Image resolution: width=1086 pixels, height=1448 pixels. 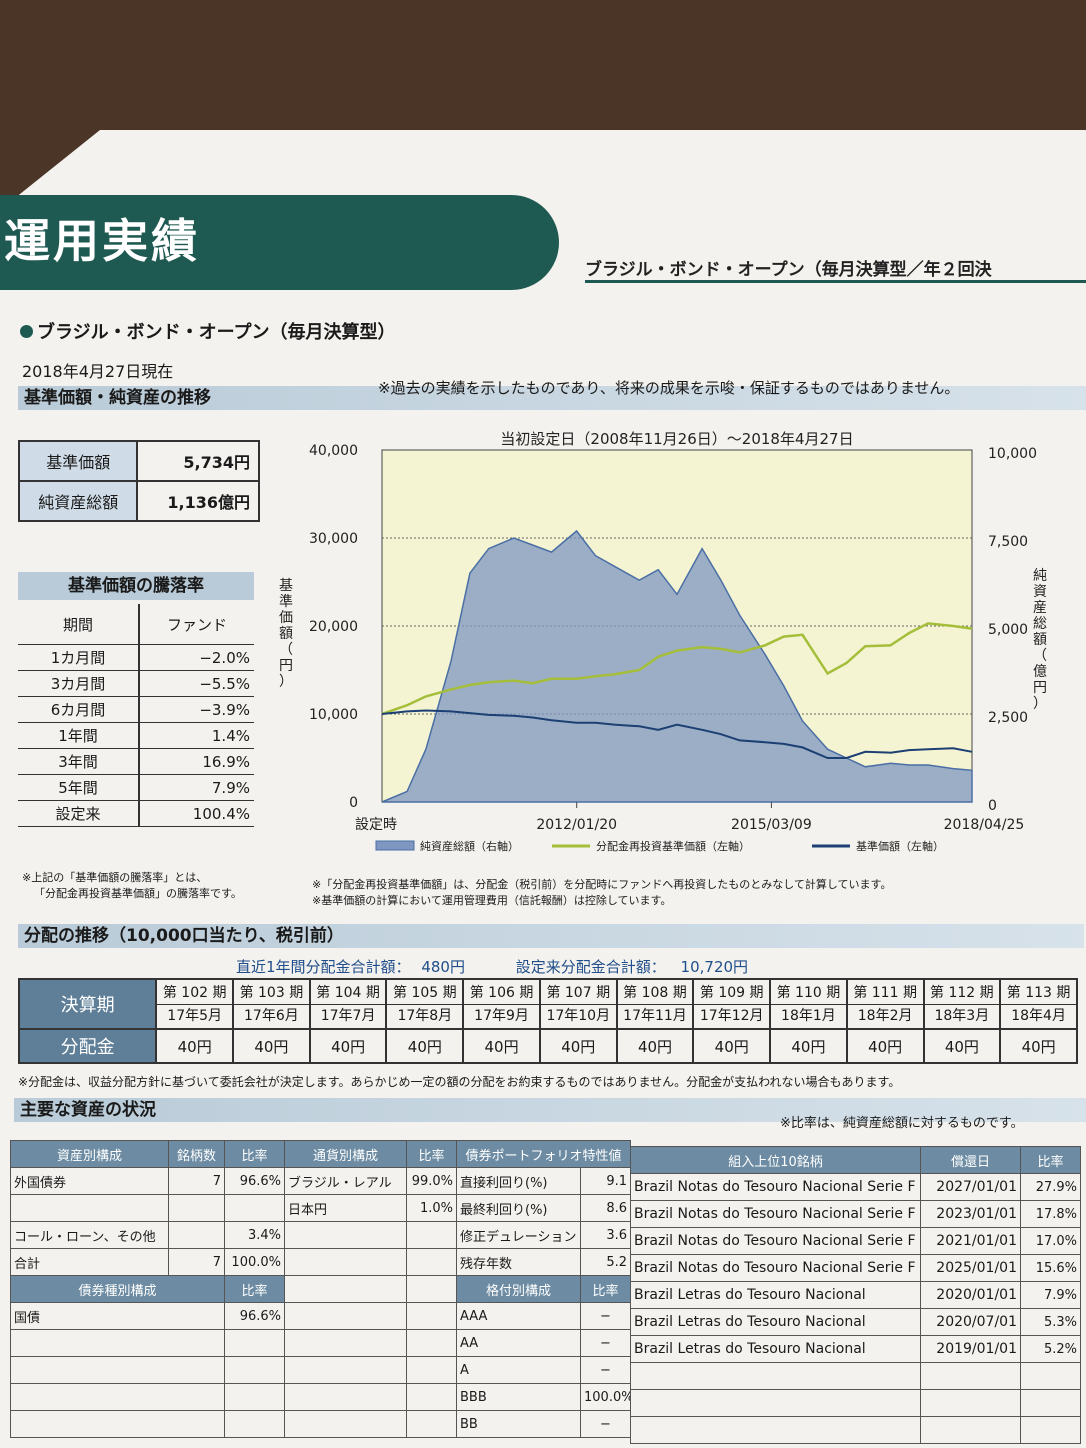 What do you see at coordinates (578, 1004) in the screenshot?
I see `distribution-period: 第 107 期 17年10月` at bounding box center [578, 1004].